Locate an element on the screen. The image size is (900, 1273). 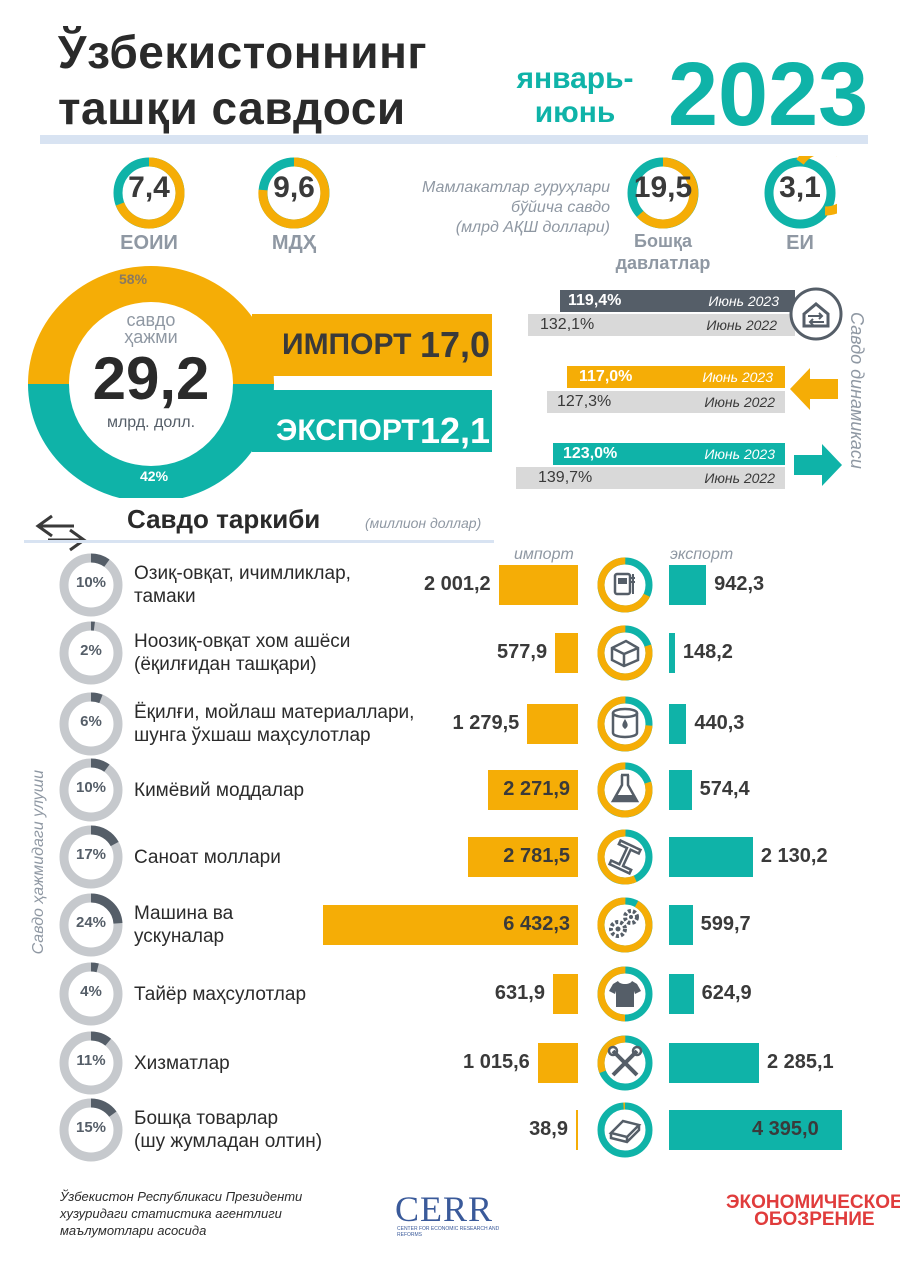
raw-materials-icon is located at coordinates (625, 653).